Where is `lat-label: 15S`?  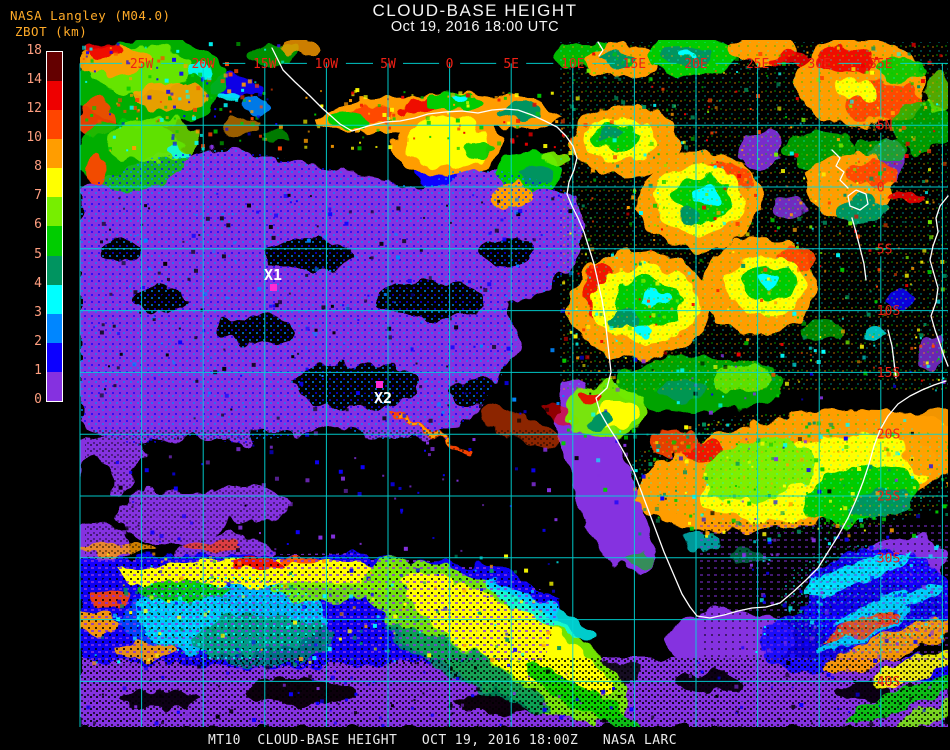 lat-label: 15S is located at coordinates (888, 373).